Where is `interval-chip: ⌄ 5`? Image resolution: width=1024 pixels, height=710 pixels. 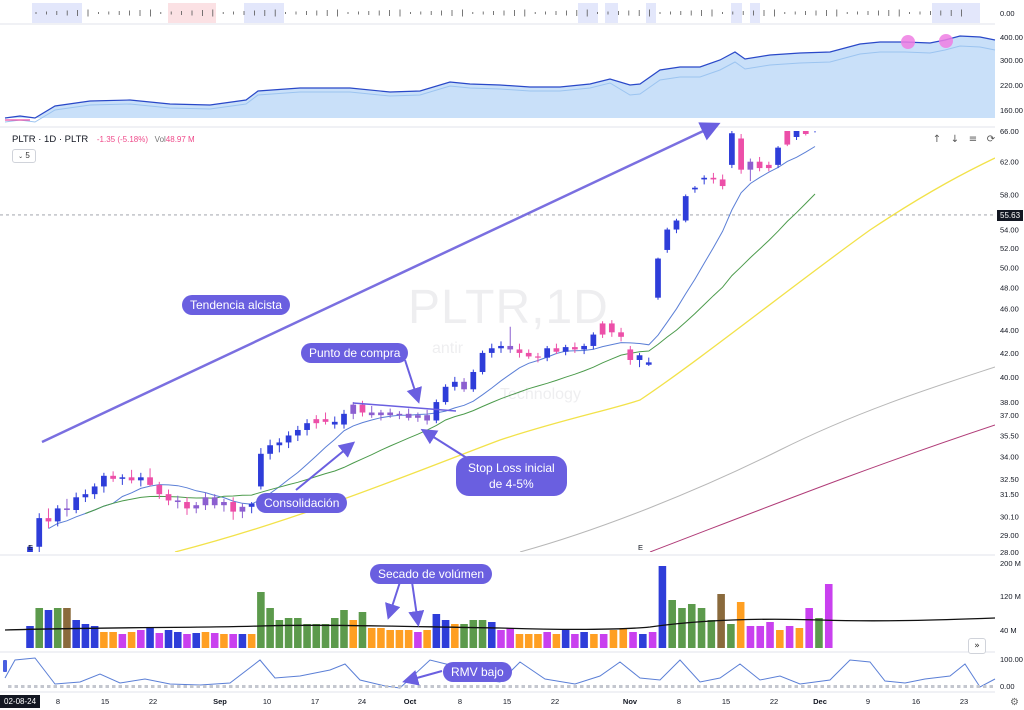 interval-chip: ⌄ 5 is located at coordinates (24, 156).